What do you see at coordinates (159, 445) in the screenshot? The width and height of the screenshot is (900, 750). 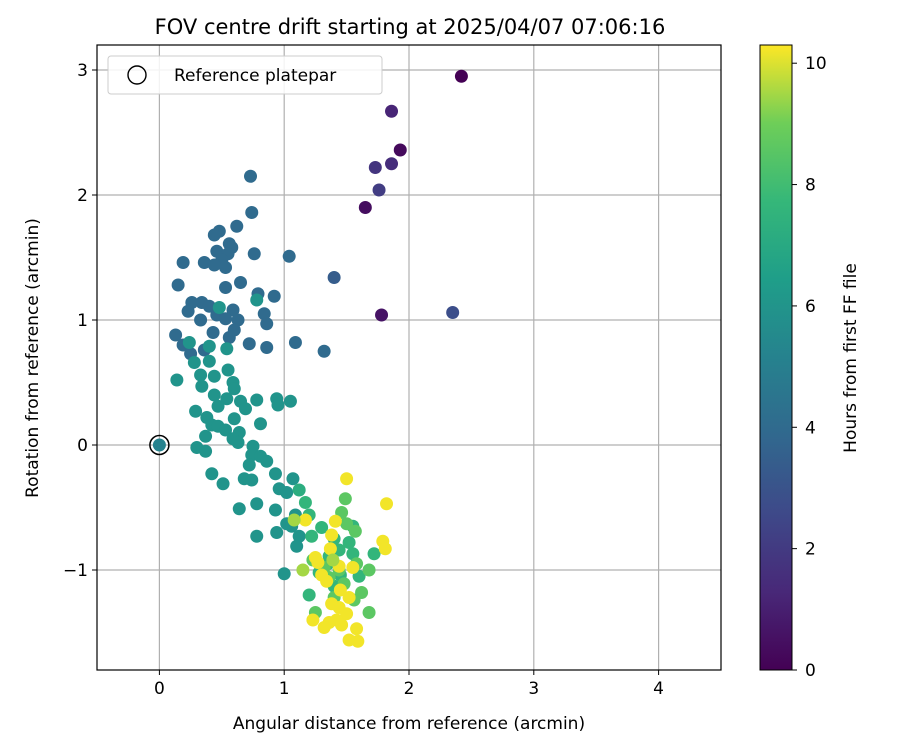 I see `reference-point-fill` at bounding box center [159, 445].